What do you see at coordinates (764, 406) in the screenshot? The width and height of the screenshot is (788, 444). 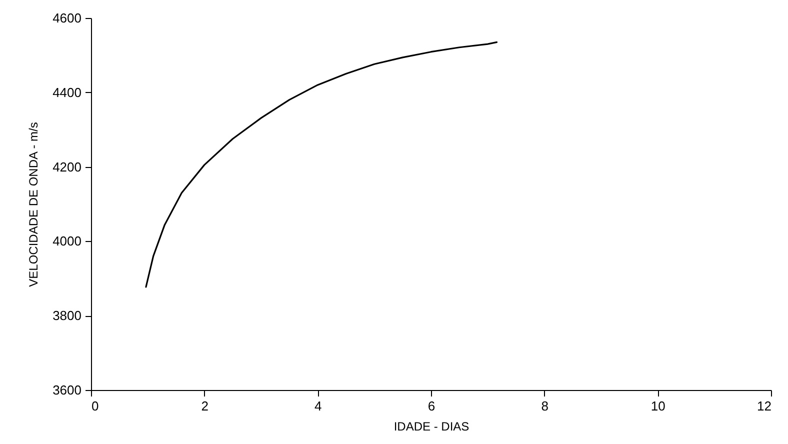 I see `x-tick-label: 12` at bounding box center [764, 406].